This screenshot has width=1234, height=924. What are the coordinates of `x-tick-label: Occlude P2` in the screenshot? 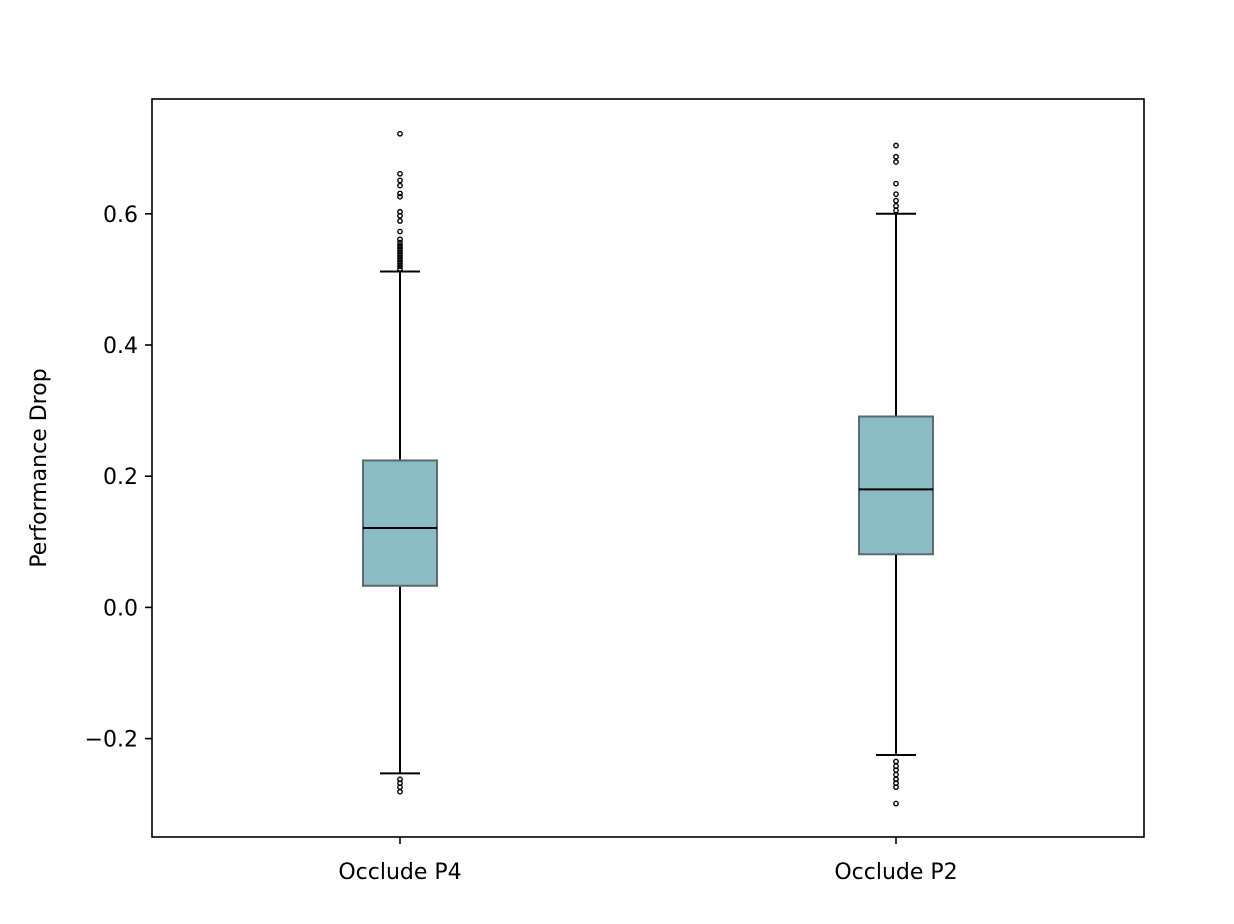 It's located at (895, 872).